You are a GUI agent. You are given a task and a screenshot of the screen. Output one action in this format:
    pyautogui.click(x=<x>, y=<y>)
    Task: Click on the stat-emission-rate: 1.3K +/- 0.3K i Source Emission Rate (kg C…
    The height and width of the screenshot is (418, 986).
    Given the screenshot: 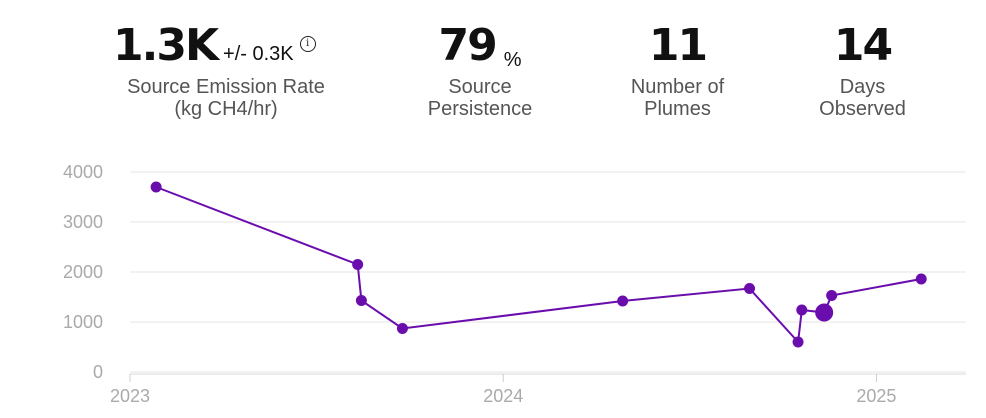 What is the action you would take?
    pyautogui.click(x=228, y=70)
    